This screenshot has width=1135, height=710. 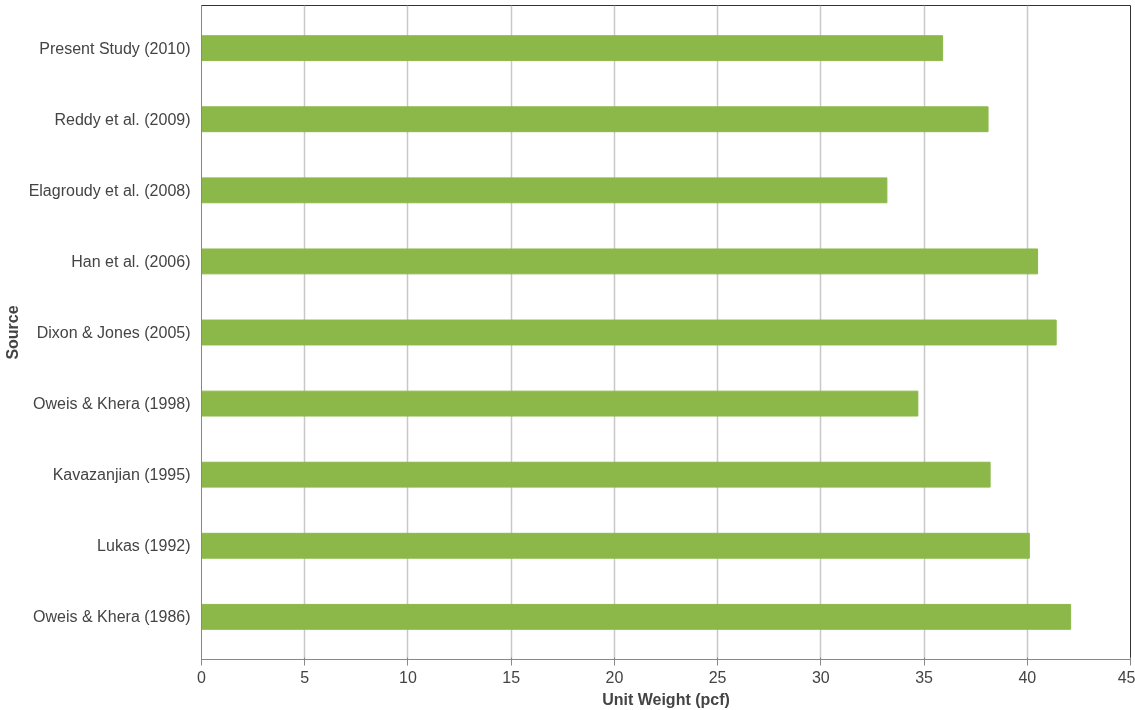 What do you see at coordinates (121, 475) in the screenshot?
I see `y-tick-label: Kavazanjian (1995)` at bounding box center [121, 475].